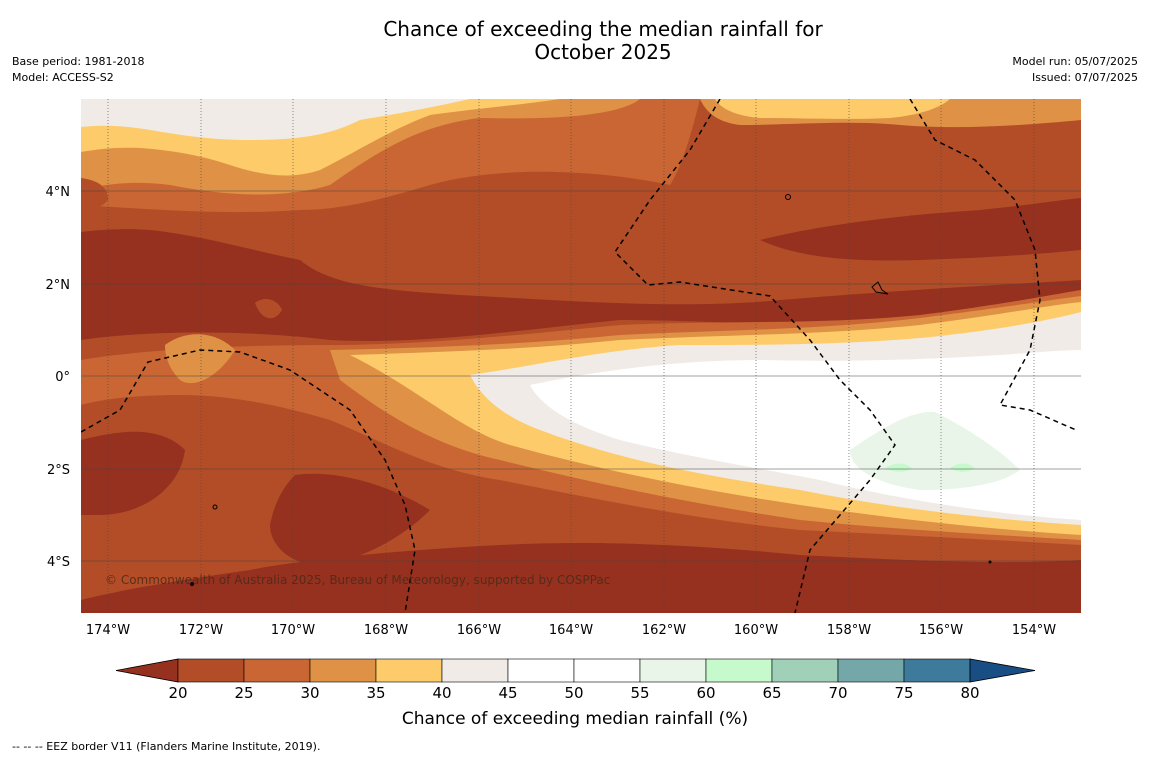 This screenshot has width=1150, height=758. Describe the element at coordinates (664, 630) in the screenshot. I see `lon-label-162w: 162°W` at that location.